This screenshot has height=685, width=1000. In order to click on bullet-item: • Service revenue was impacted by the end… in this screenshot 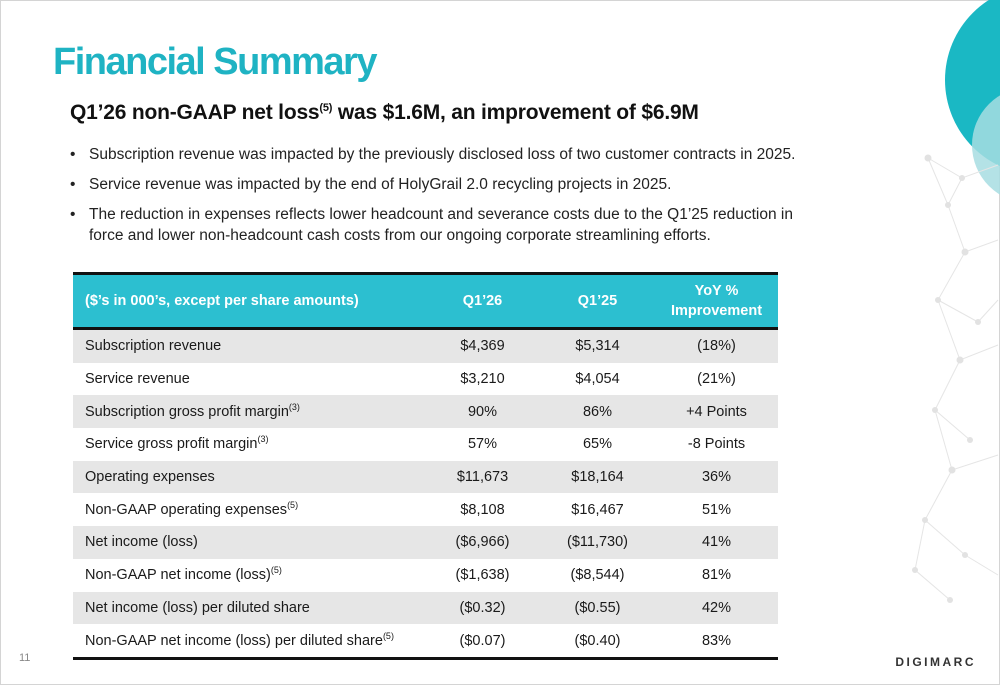, I will do `click(440, 184)`.